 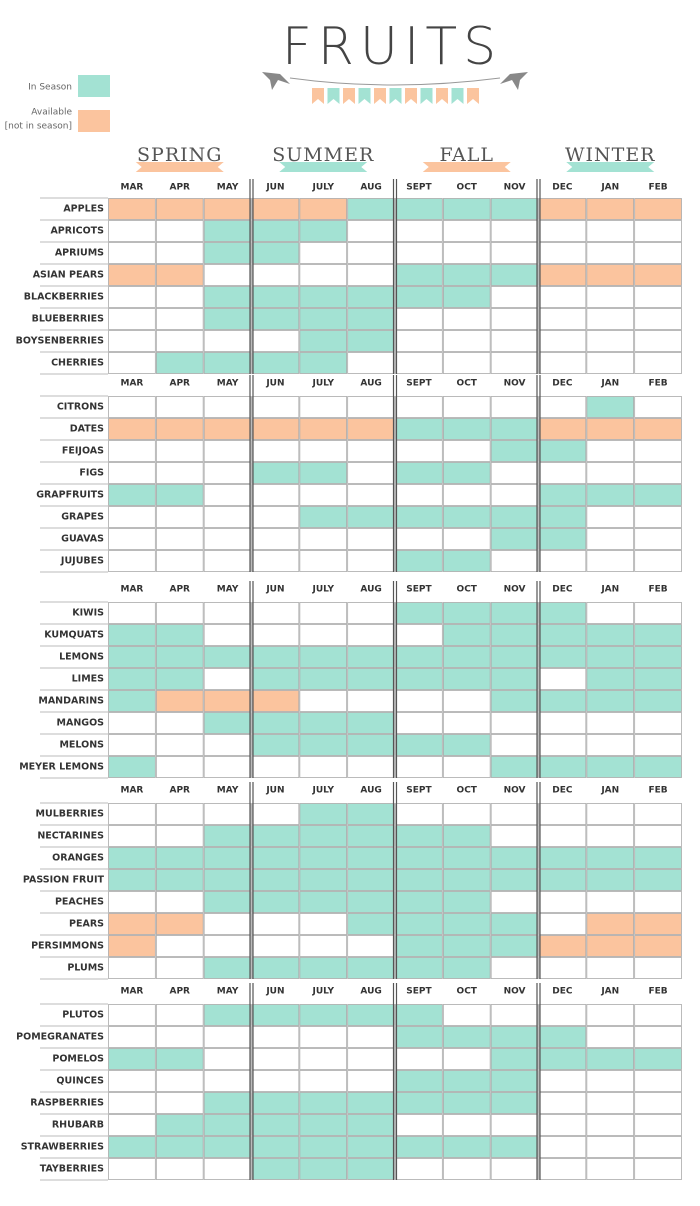 I want to click on fruit-name: POMEGRANATES, so click(x=60, y=1037).